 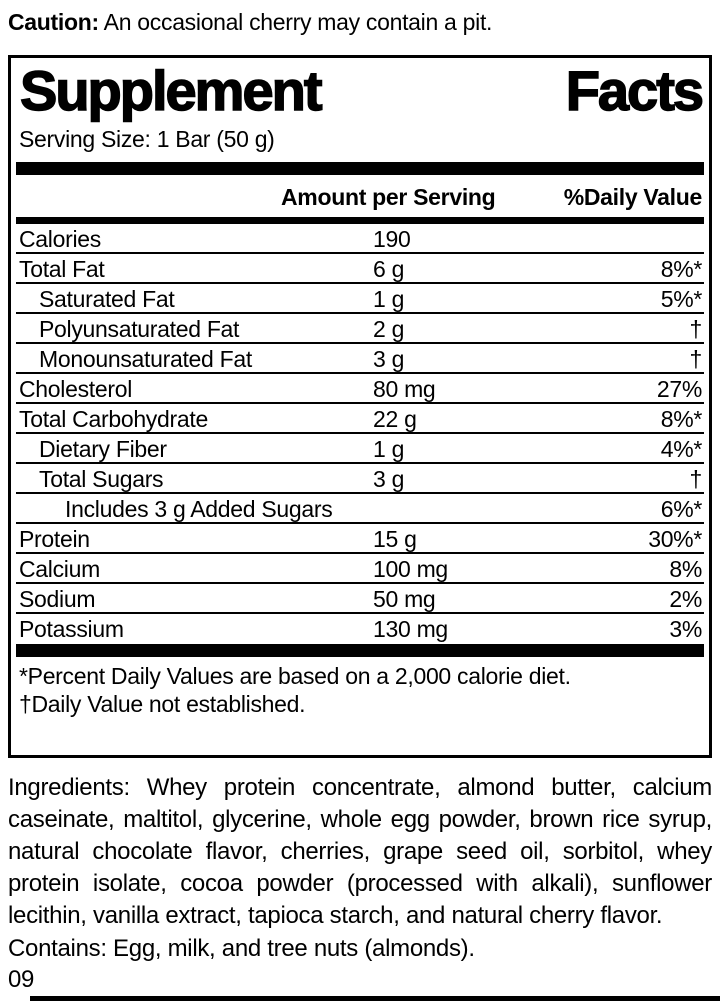 I want to click on panel-title-word1: Supplement, so click(x=171, y=90).